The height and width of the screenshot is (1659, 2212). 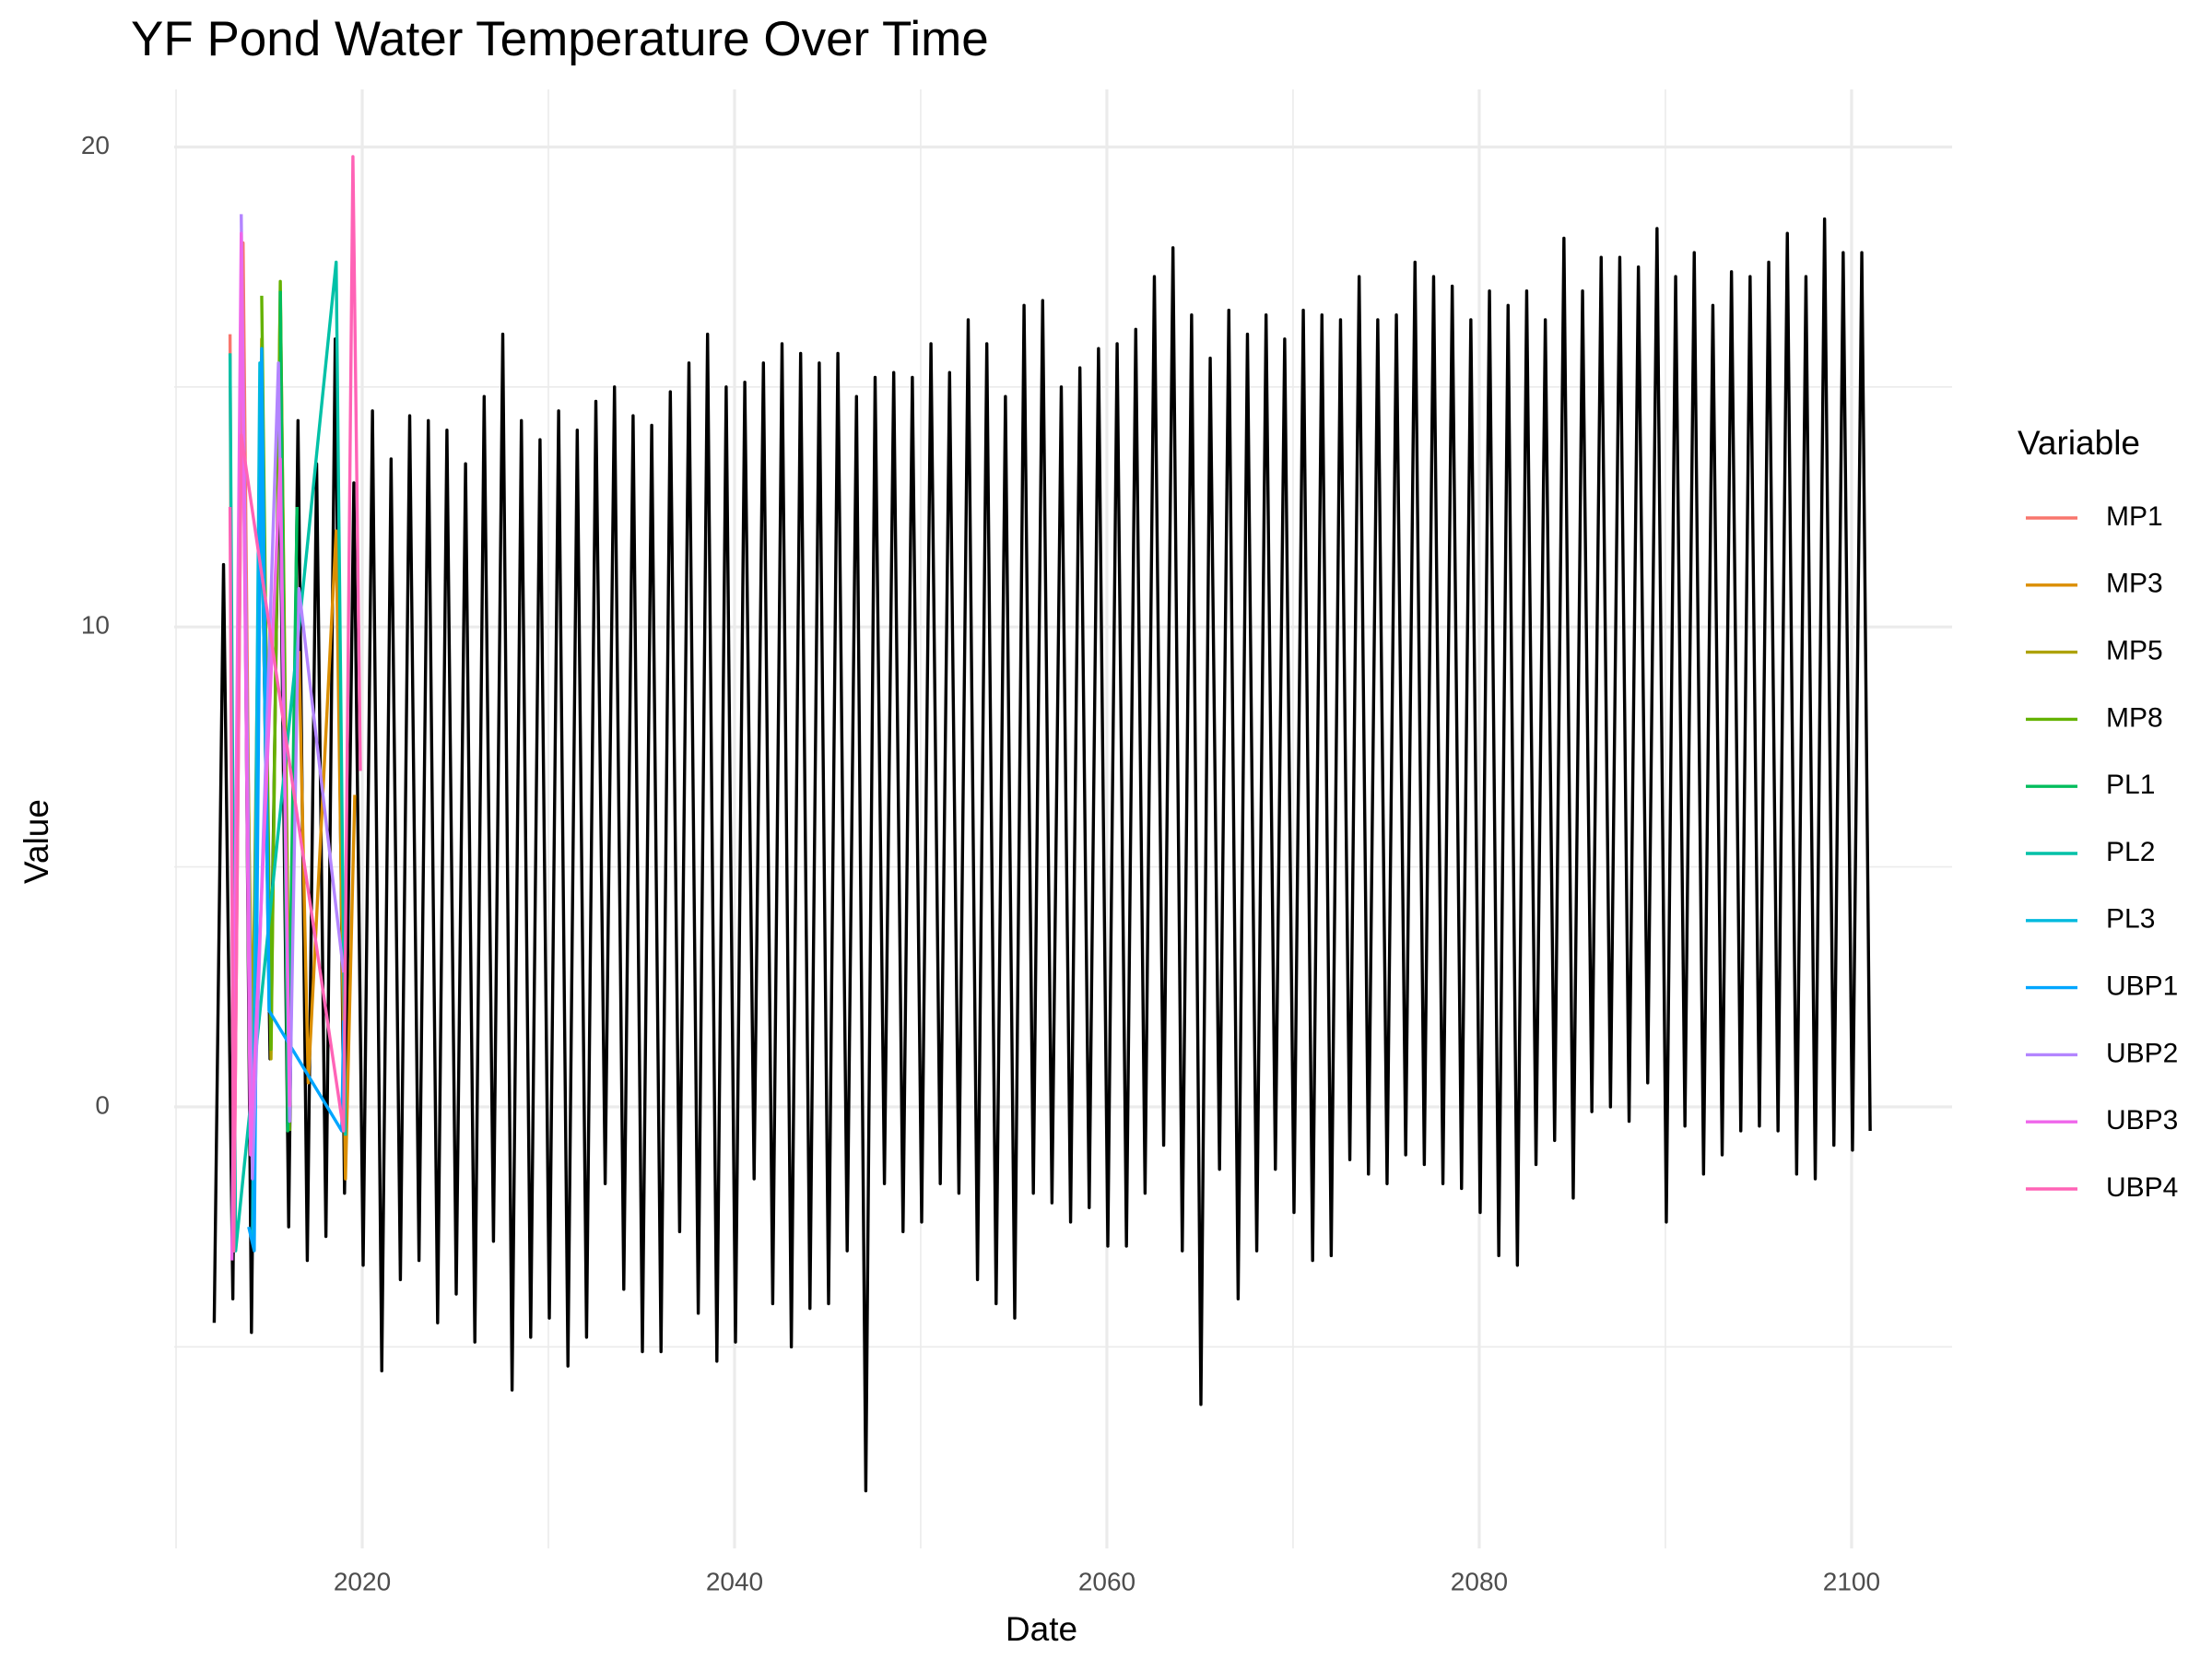 What do you see at coordinates (2142, 1120) in the screenshot?
I see `legend-label: UBP3` at bounding box center [2142, 1120].